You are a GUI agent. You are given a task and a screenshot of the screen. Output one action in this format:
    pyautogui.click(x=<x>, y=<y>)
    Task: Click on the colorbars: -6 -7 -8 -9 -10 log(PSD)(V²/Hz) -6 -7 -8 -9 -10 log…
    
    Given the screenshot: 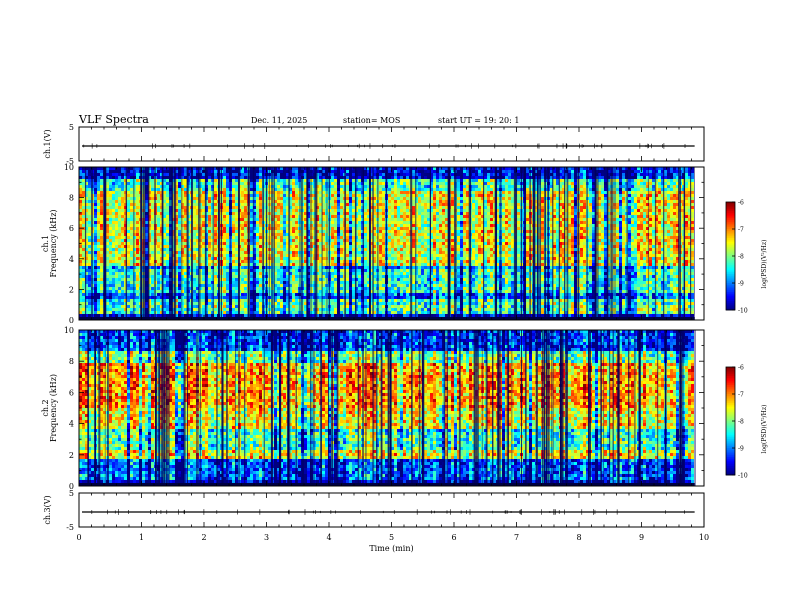 What is the action you would take?
    pyautogui.click(x=746, y=340)
    